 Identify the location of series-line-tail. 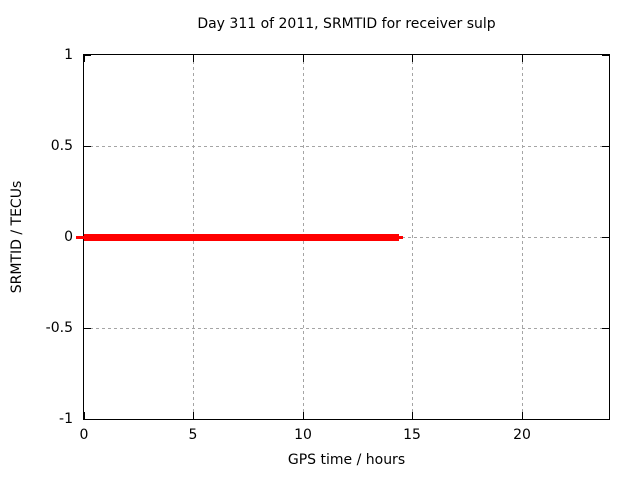
(401, 237).